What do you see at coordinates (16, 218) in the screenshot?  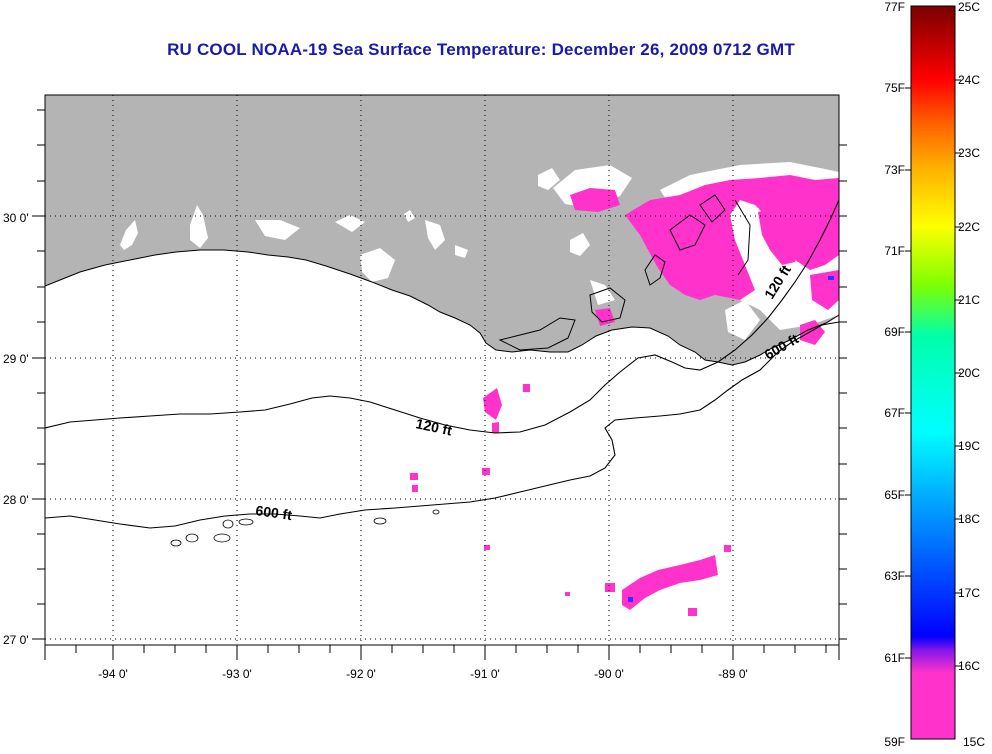 I see `lat-label-30: 30 0'` at bounding box center [16, 218].